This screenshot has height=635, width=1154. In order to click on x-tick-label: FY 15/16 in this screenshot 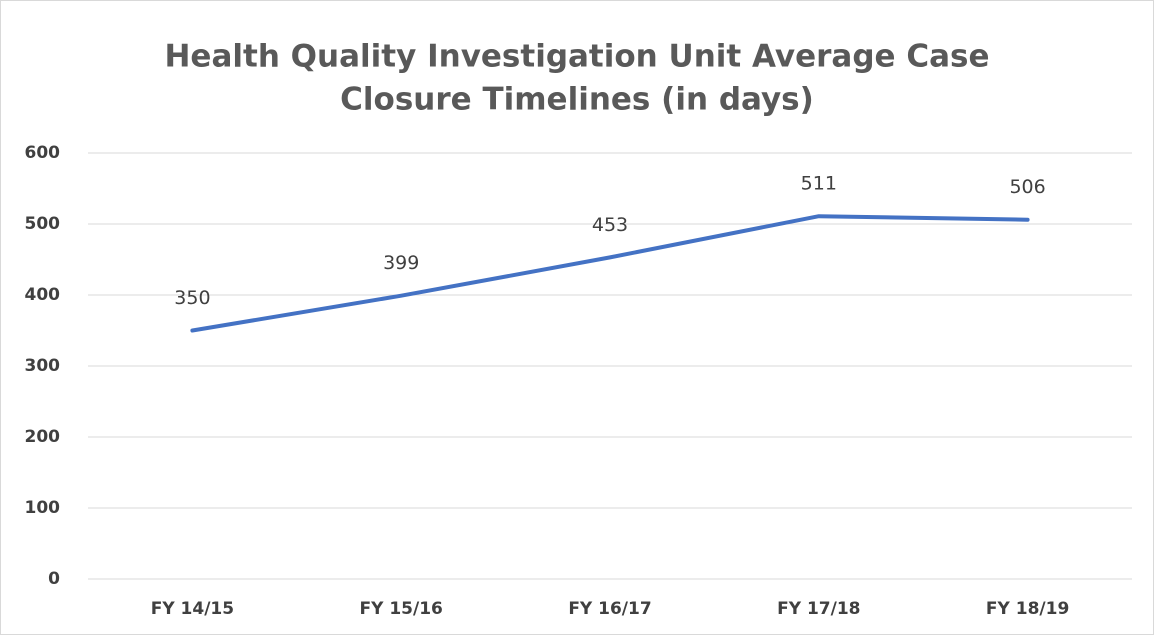, I will do `click(401, 609)`.